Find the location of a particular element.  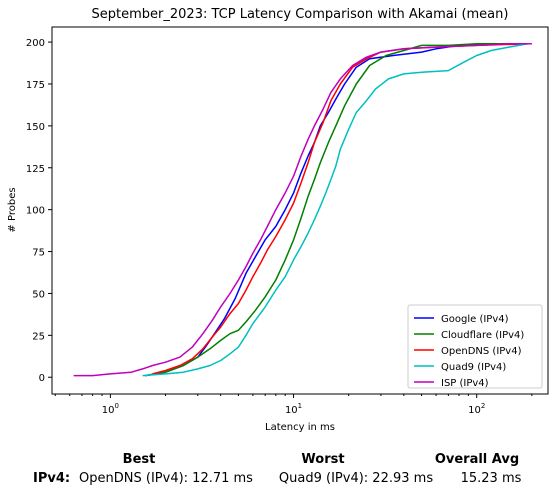

y-axis-label: # Probes is located at coordinates (12, 209).